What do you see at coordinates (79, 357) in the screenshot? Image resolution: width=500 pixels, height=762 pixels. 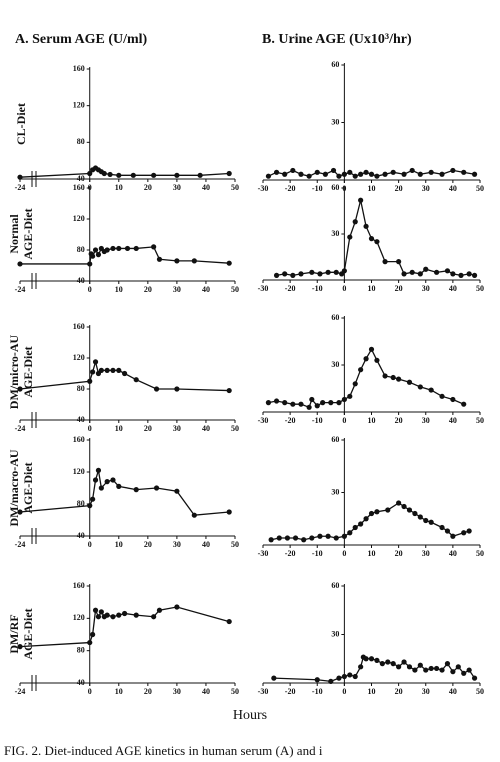 I see `y-tick-label: 120` at bounding box center [79, 357].